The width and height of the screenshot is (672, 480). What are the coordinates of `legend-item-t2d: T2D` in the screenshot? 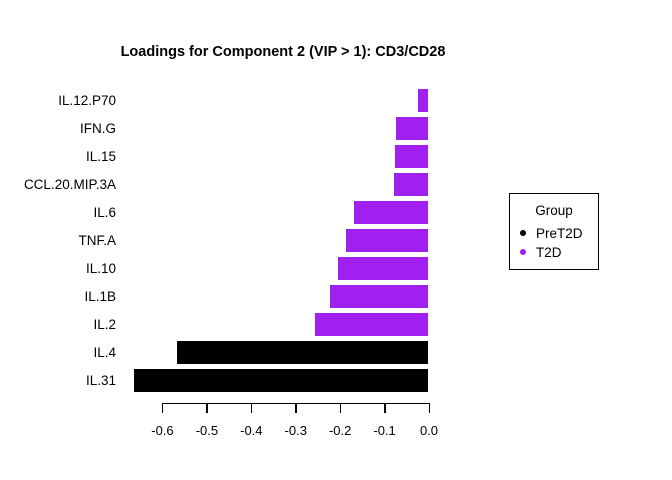 It's located at (541, 252).